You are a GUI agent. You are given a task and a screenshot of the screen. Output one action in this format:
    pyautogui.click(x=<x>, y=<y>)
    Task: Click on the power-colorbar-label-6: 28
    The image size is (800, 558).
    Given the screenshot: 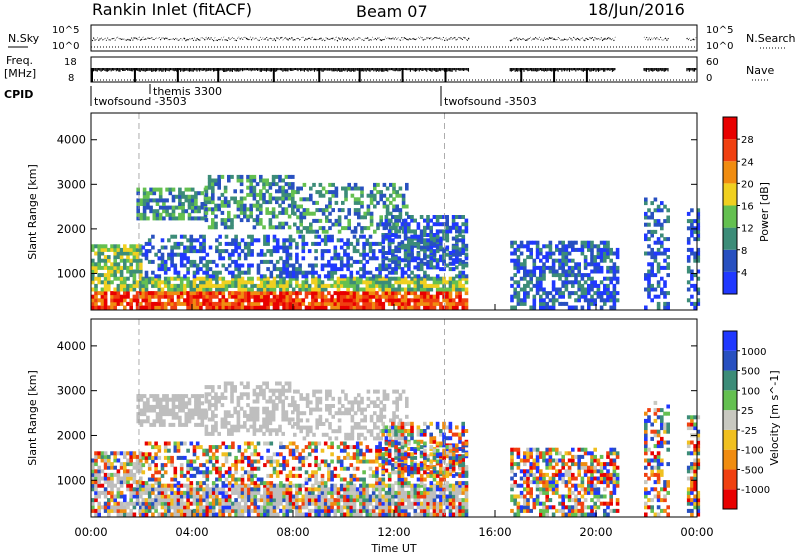 What is the action you would take?
    pyautogui.click(x=747, y=140)
    